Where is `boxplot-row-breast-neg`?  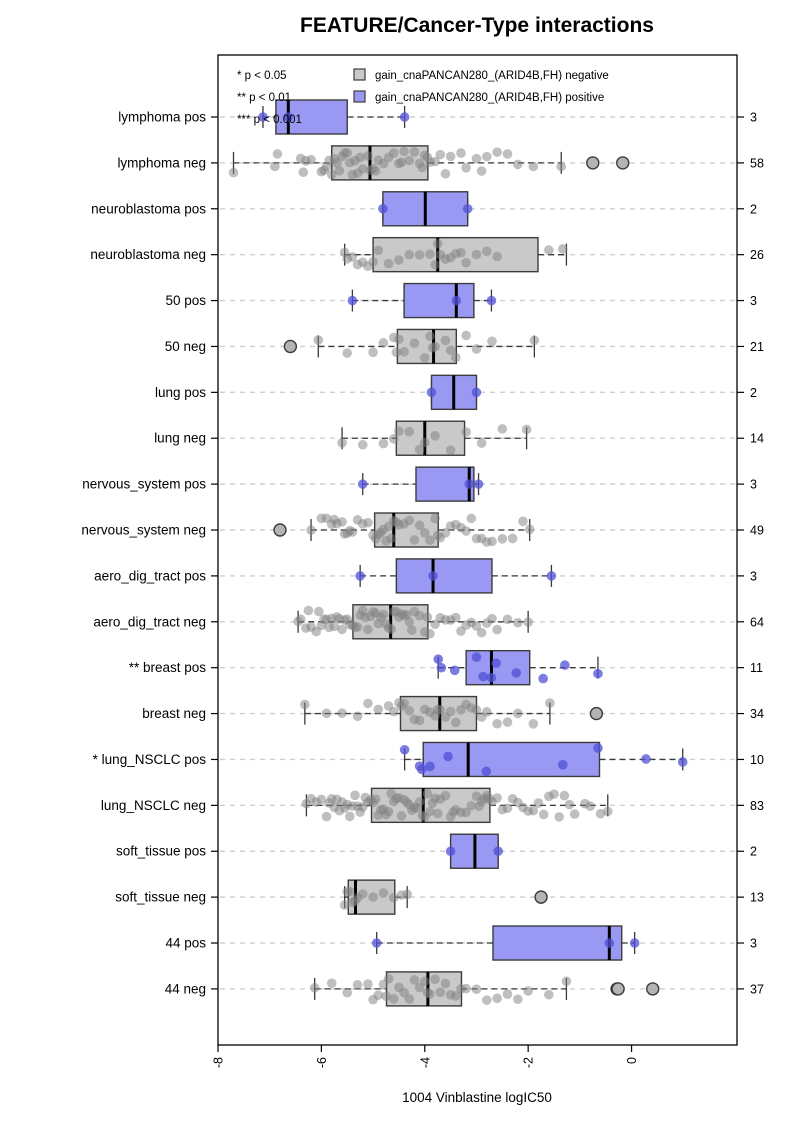 boxplot-row-breast-neg is located at coordinates (452, 713).